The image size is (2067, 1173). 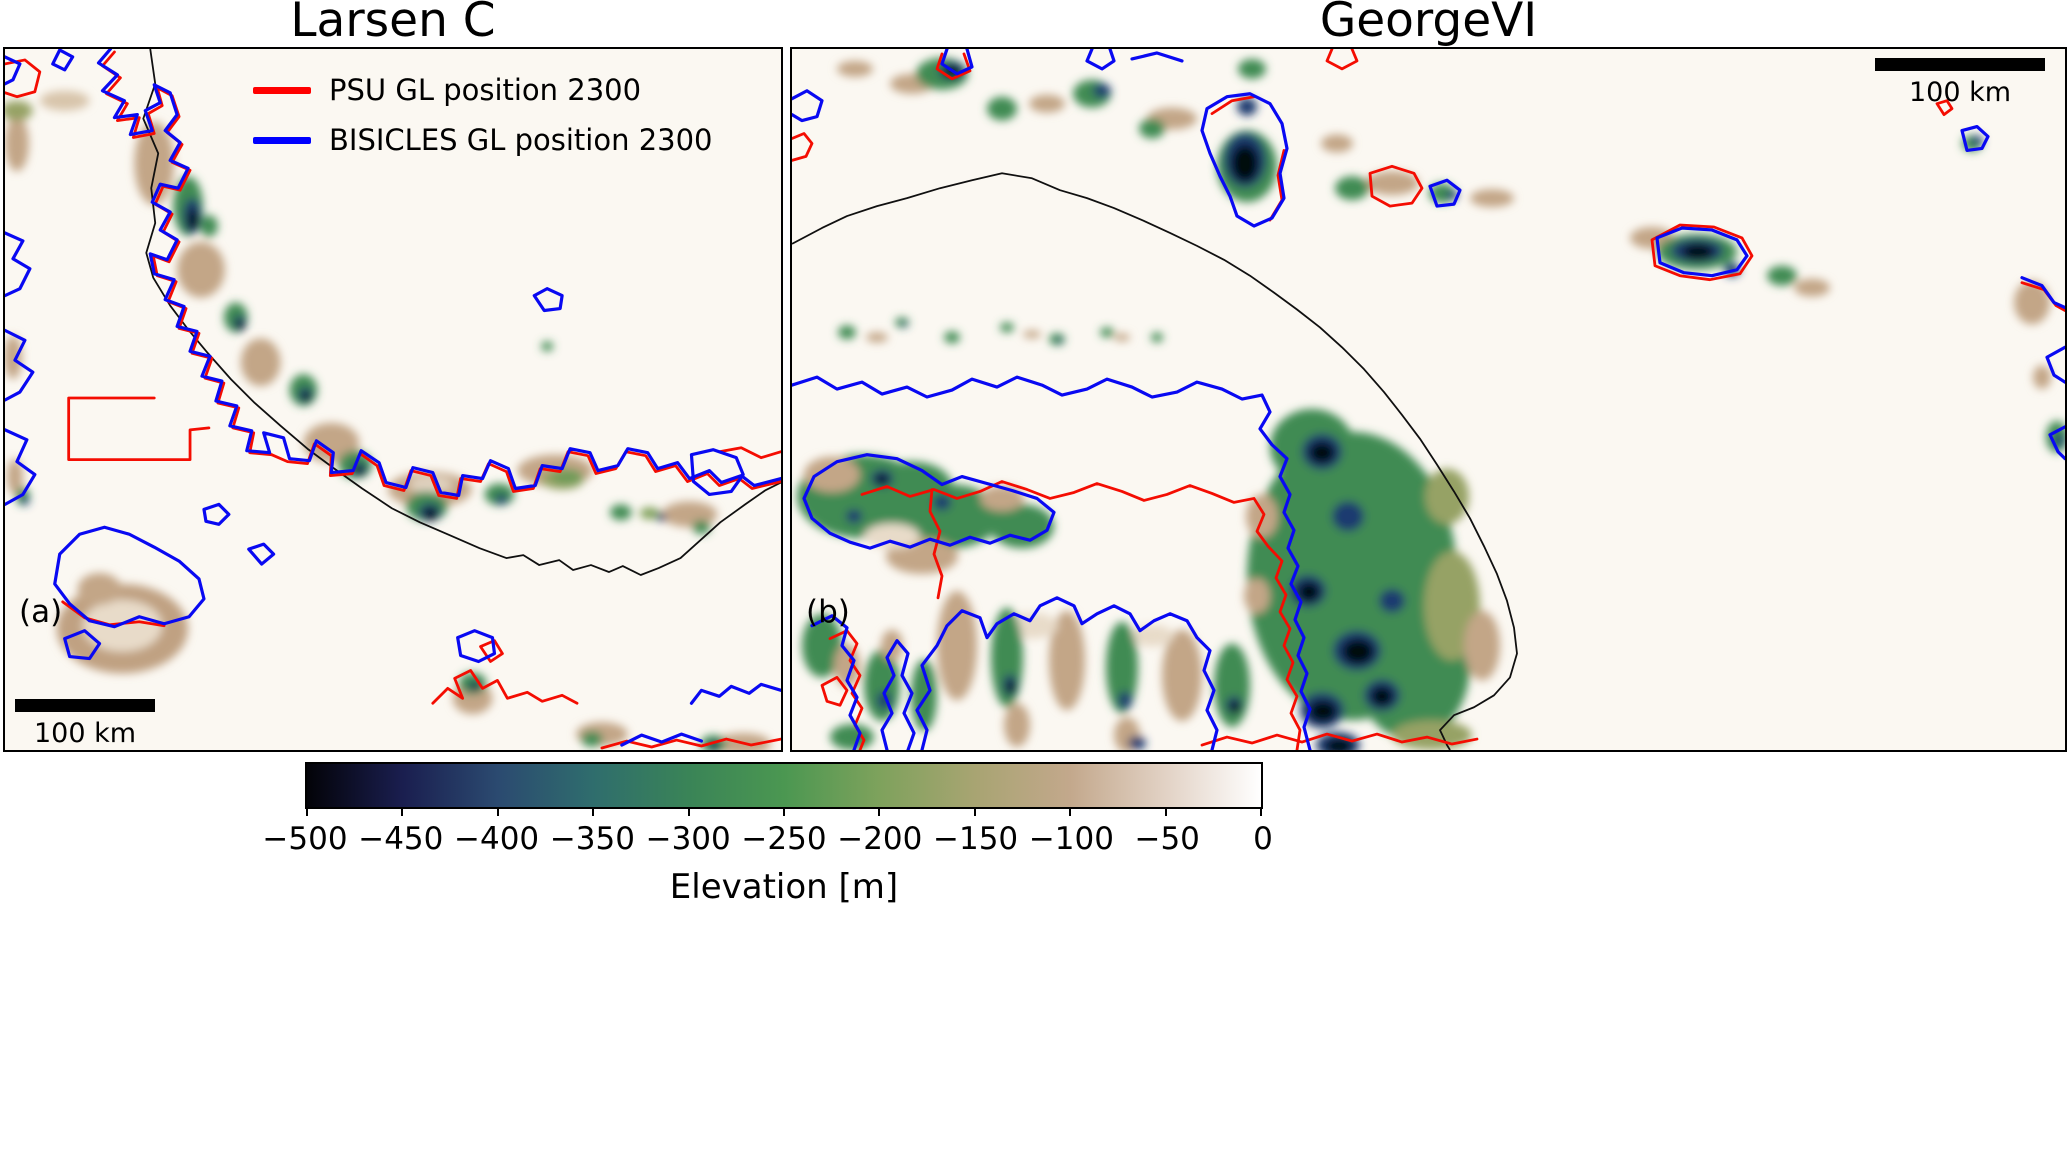 I want to click on legend-item-bisicles: BISICLES GL position 2300, so click(x=483, y=140).